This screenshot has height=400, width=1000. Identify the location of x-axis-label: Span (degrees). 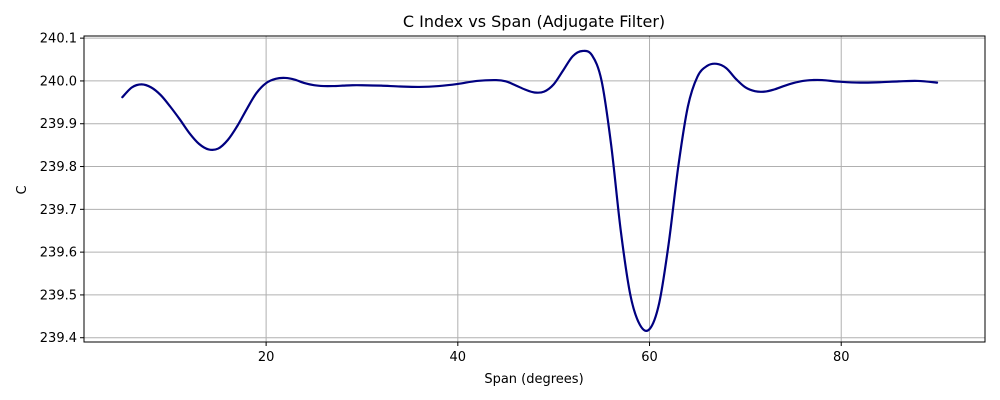
(533, 379).